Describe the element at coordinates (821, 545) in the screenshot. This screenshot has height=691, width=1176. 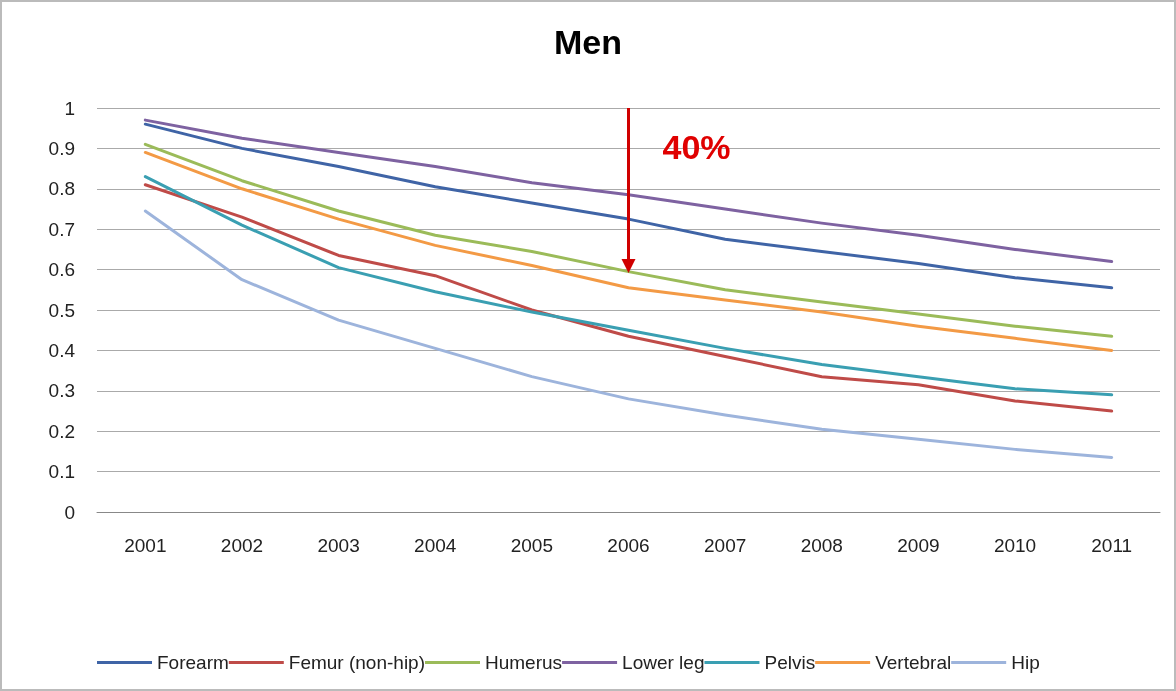
I see `x-tick-label: 2008` at that location.